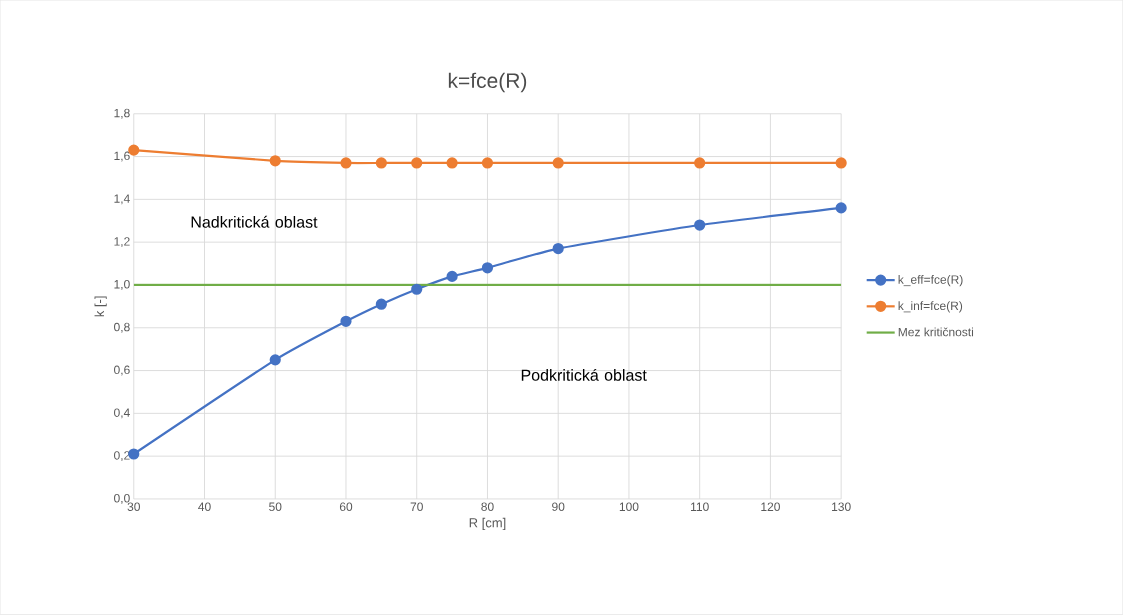 The width and height of the screenshot is (1123, 615). Describe the element at coordinates (930, 281) in the screenshot. I see `legend-label: k_eff=fce(R)` at that location.